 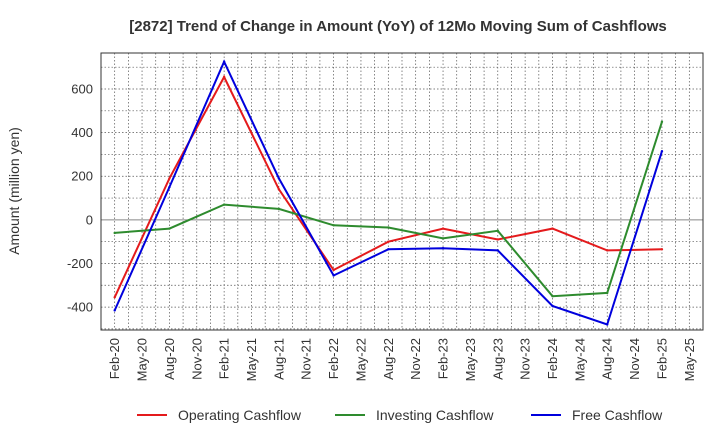 What do you see at coordinates (251, 359) in the screenshot?
I see `x-tick-label: May-21` at bounding box center [251, 359].